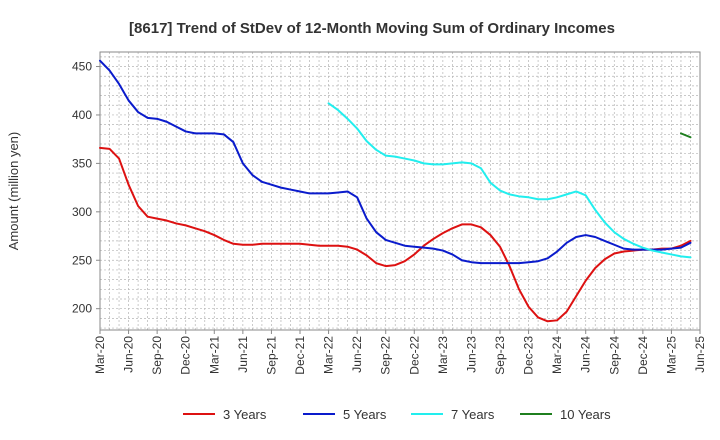 The height and width of the screenshot is (440, 720). Describe the element at coordinates (643, 355) in the screenshot. I see `x-tick-label: Dec-24` at that location.